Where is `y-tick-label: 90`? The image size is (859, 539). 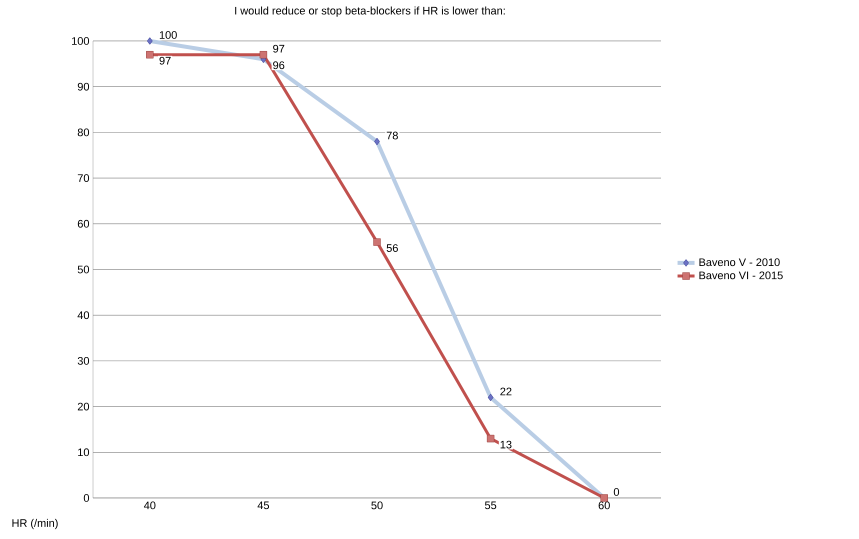 y-tick-label: 90 is located at coordinates (84, 86).